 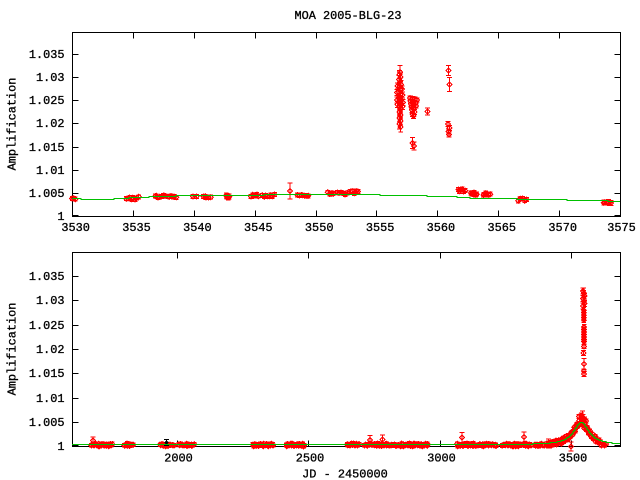 I want to click on svg-text: 3550, so click(x=319, y=228).